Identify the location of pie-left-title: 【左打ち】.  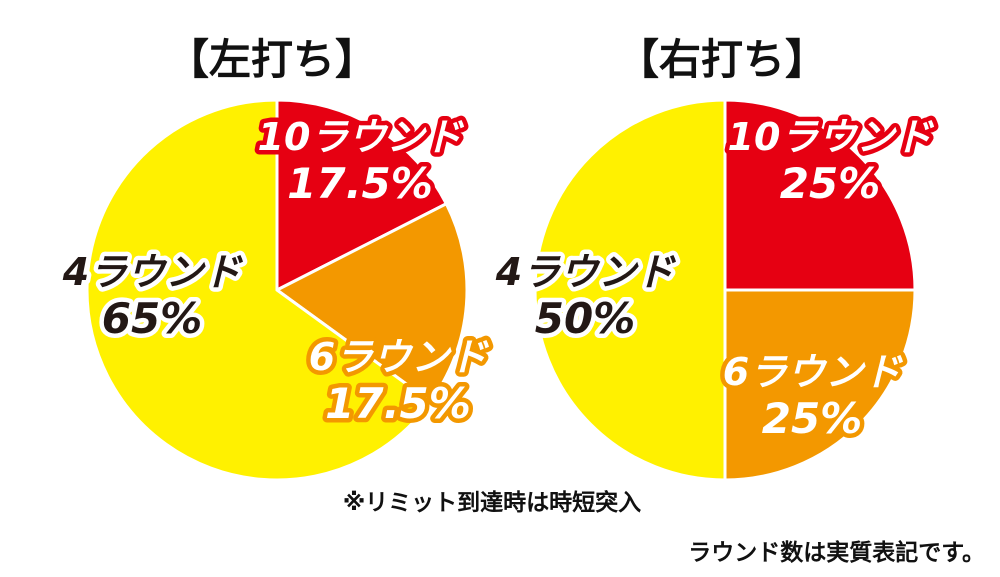
(272, 59).